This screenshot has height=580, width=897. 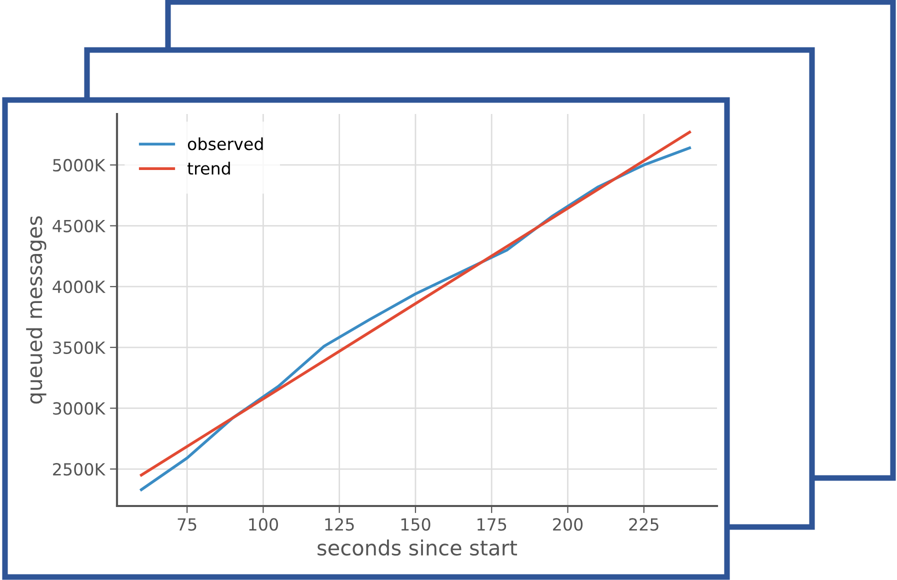 I want to click on y-tick-label: 2500K, so click(x=79, y=469).